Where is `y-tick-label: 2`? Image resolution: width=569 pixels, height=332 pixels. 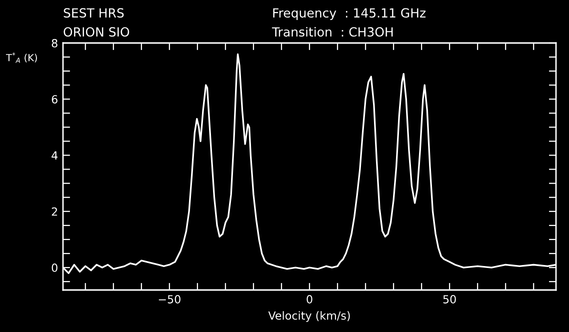 y-tick-label: 2 is located at coordinates (55, 211).